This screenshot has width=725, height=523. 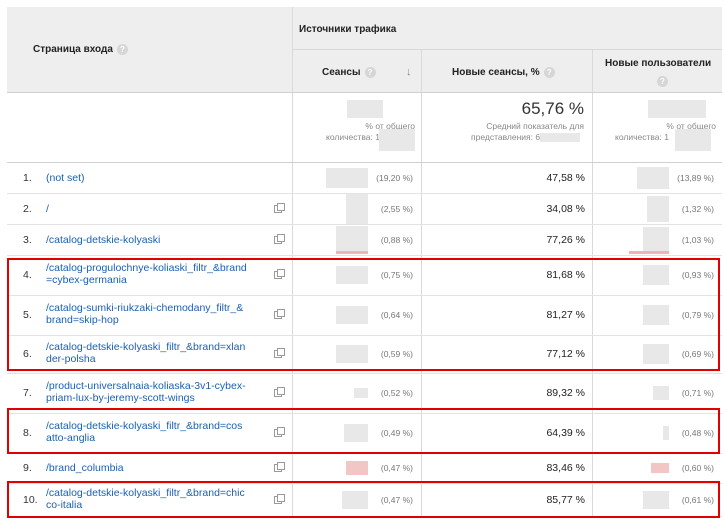 What do you see at coordinates (47, 208) in the screenshot?
I see `landing-page-link: /` at bounding box center [47, 208].